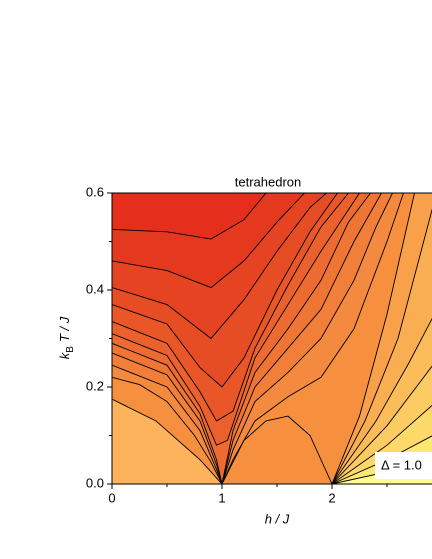 This screenshot has height=559, width=432. Describe the element at coordinates (95, 482) in the screenshot. I see `y-tick-label: 0.0` at that location.